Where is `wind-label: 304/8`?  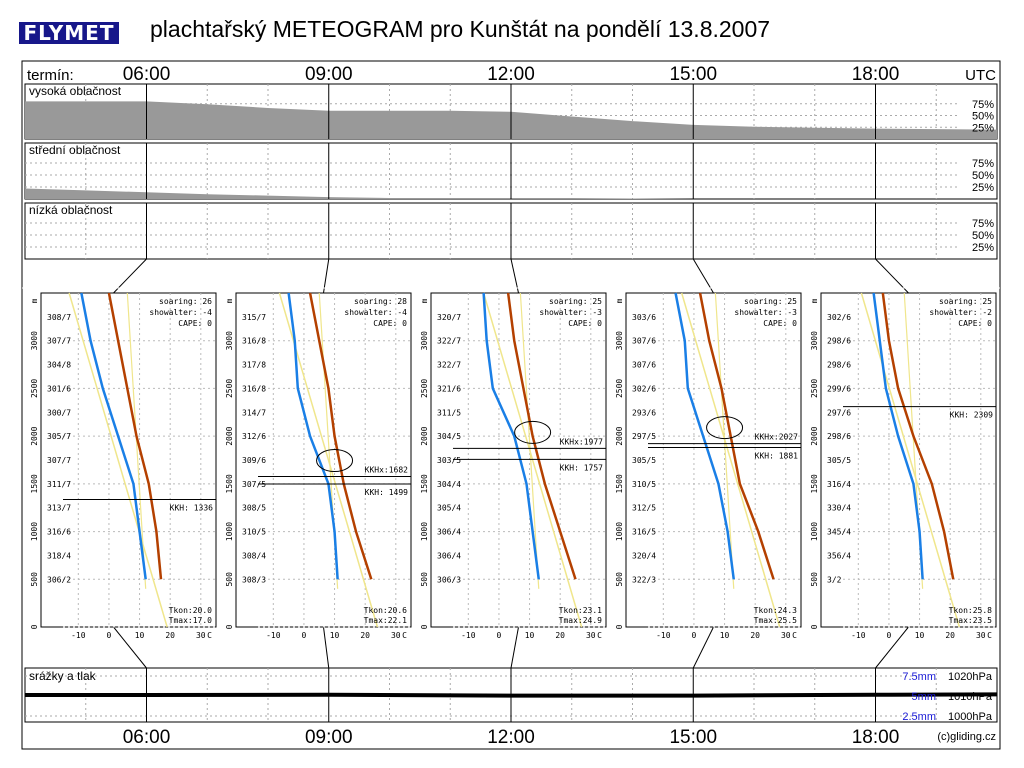 wind-label: 304/8 is located at coordinates (59, 365).